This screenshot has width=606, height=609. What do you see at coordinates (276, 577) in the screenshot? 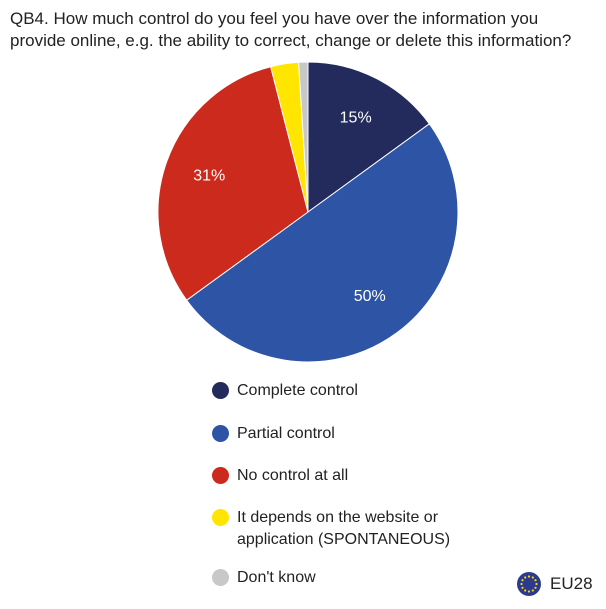
I see `legend-label: Don't know` at bounding box center [276, 577].